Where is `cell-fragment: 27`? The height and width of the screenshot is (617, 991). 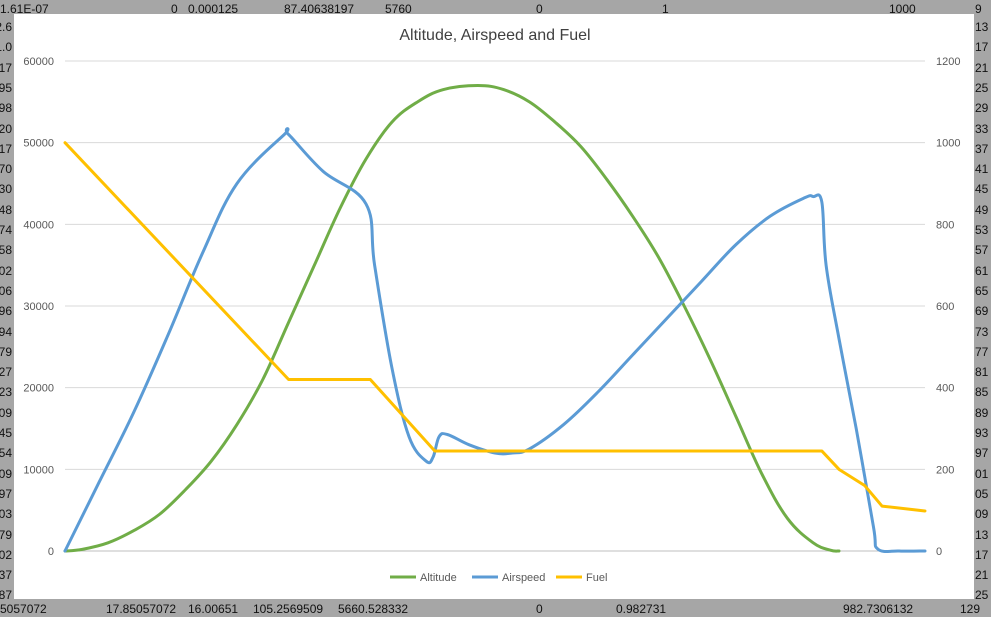
cell-fragment: 27 is located at coordinates (6, 372).